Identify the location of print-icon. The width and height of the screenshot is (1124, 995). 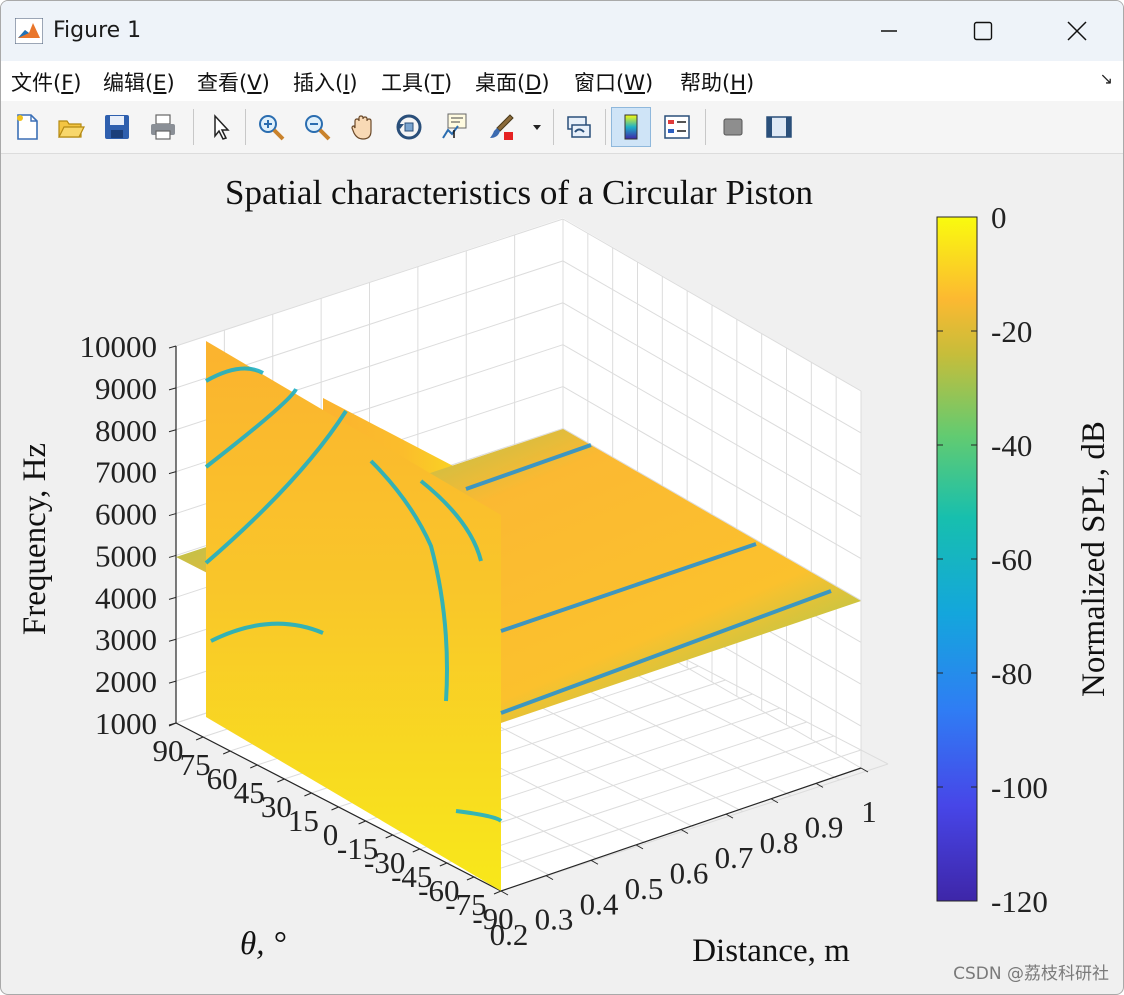
(163, 127).